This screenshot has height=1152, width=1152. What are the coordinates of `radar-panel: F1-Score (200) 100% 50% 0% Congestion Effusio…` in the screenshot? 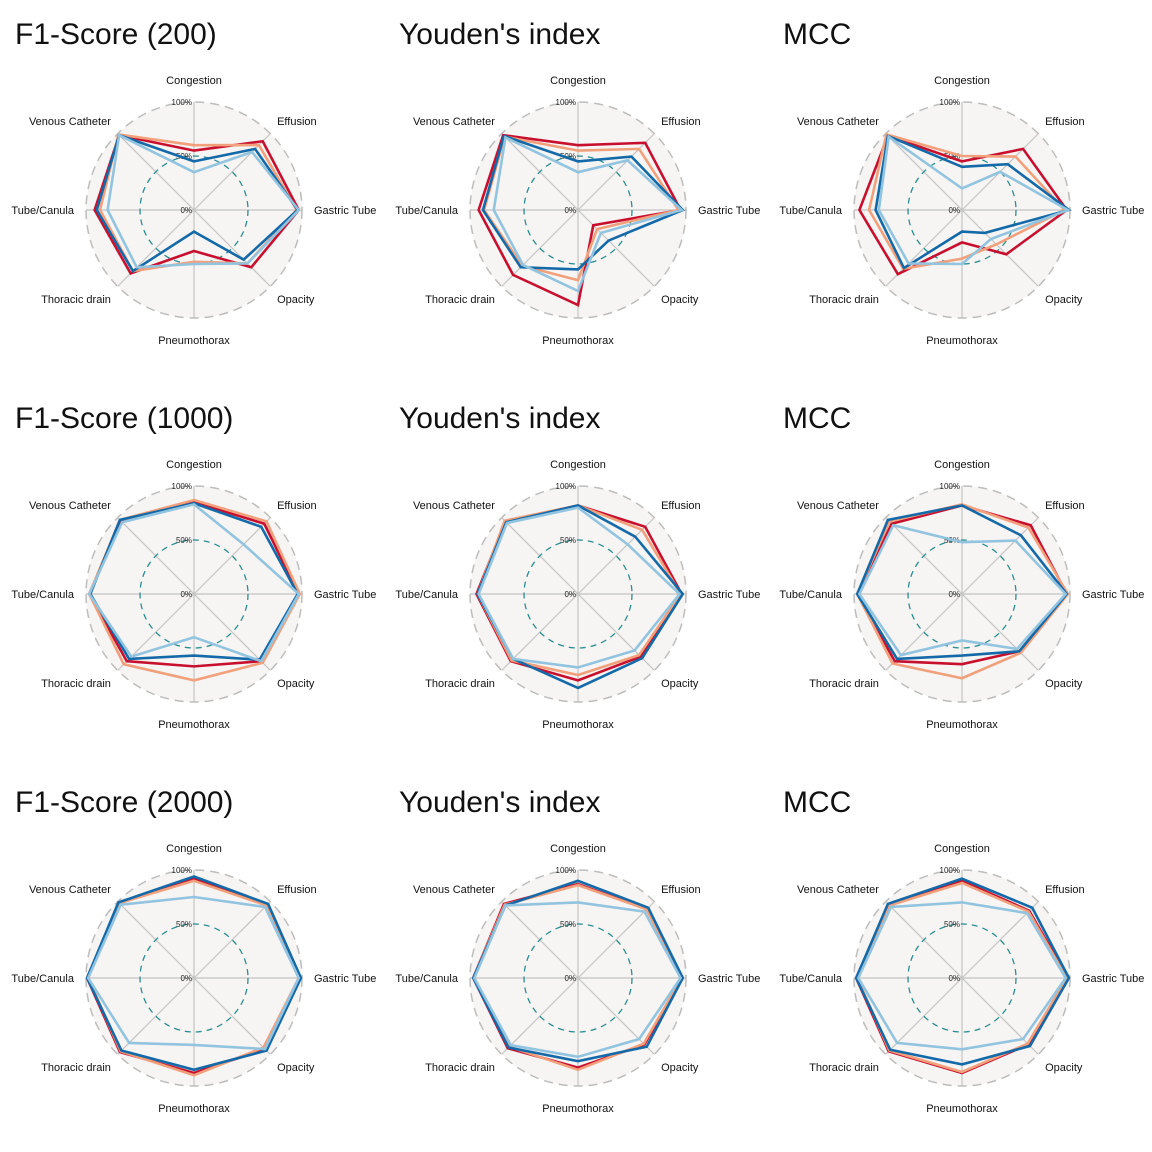 It's located at (192, 192).